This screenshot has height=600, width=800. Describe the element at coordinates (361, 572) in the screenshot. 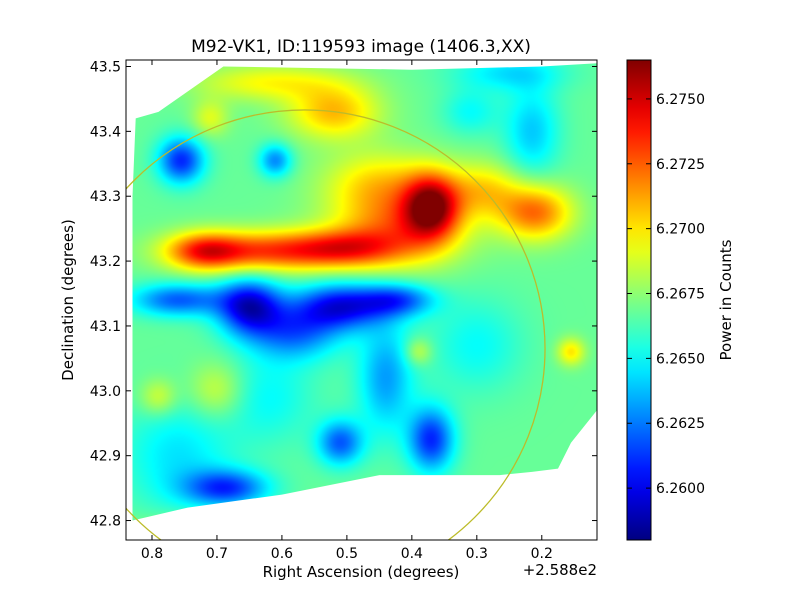

I see `x-axis-label: Right Ascension (degrees)` at that location.